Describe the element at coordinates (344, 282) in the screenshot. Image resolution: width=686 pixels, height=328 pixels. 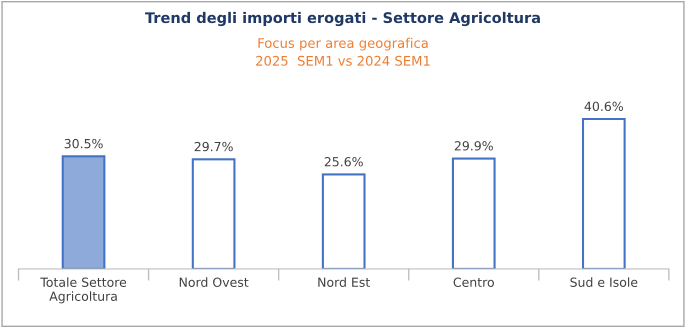
I see `x-tick-label: Nord Est` at that location.